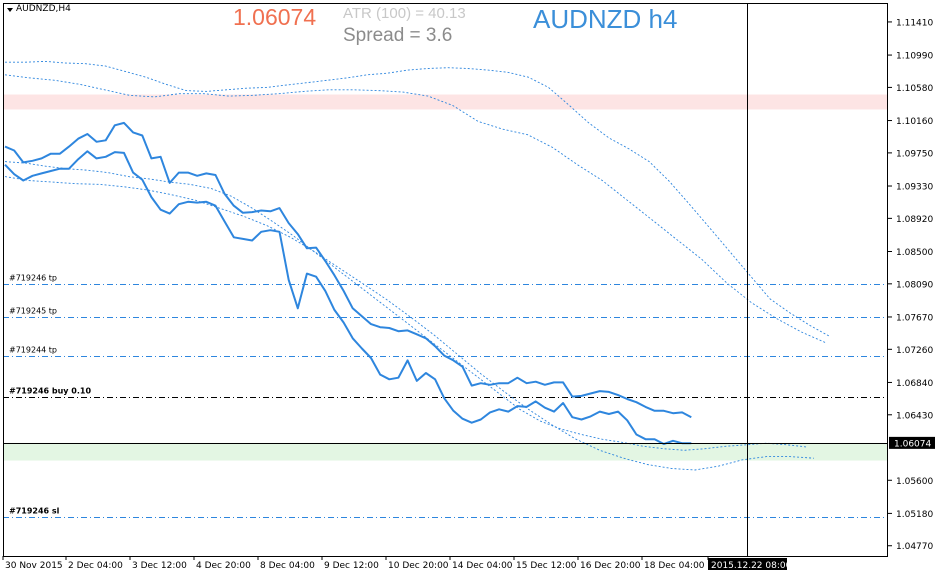  What do you see at coordinates (674, 566) in the screenshot?
I see `x-tick-label: 18 Dec 04:00` at bounding box center [674, 566].